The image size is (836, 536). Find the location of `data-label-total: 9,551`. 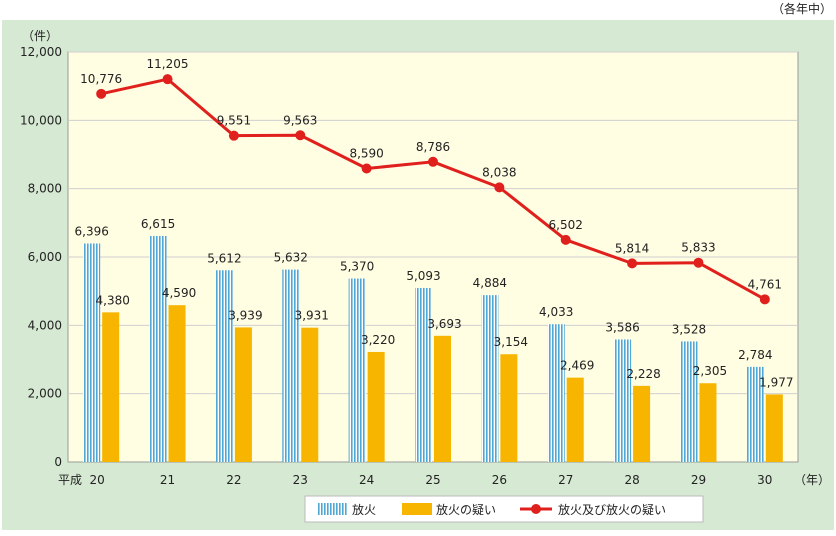

data-label-total: 9,551 is located at coordinates (234, 121).